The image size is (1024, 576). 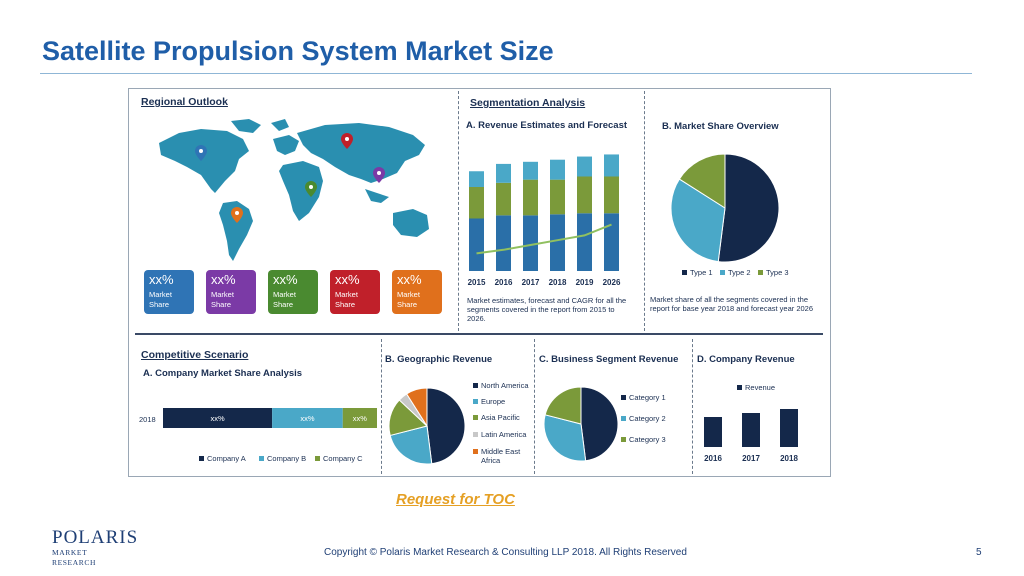 I want to click on polaris-logo: POLARIS MARKET RESEARCH, so click(x=95, y=547).